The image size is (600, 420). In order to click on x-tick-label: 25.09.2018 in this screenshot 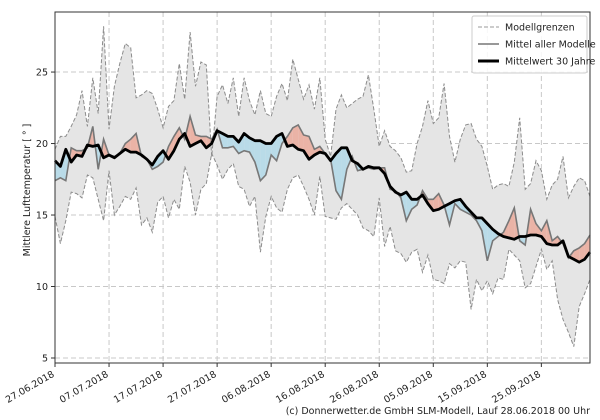, I will do `click(516, 387)`.